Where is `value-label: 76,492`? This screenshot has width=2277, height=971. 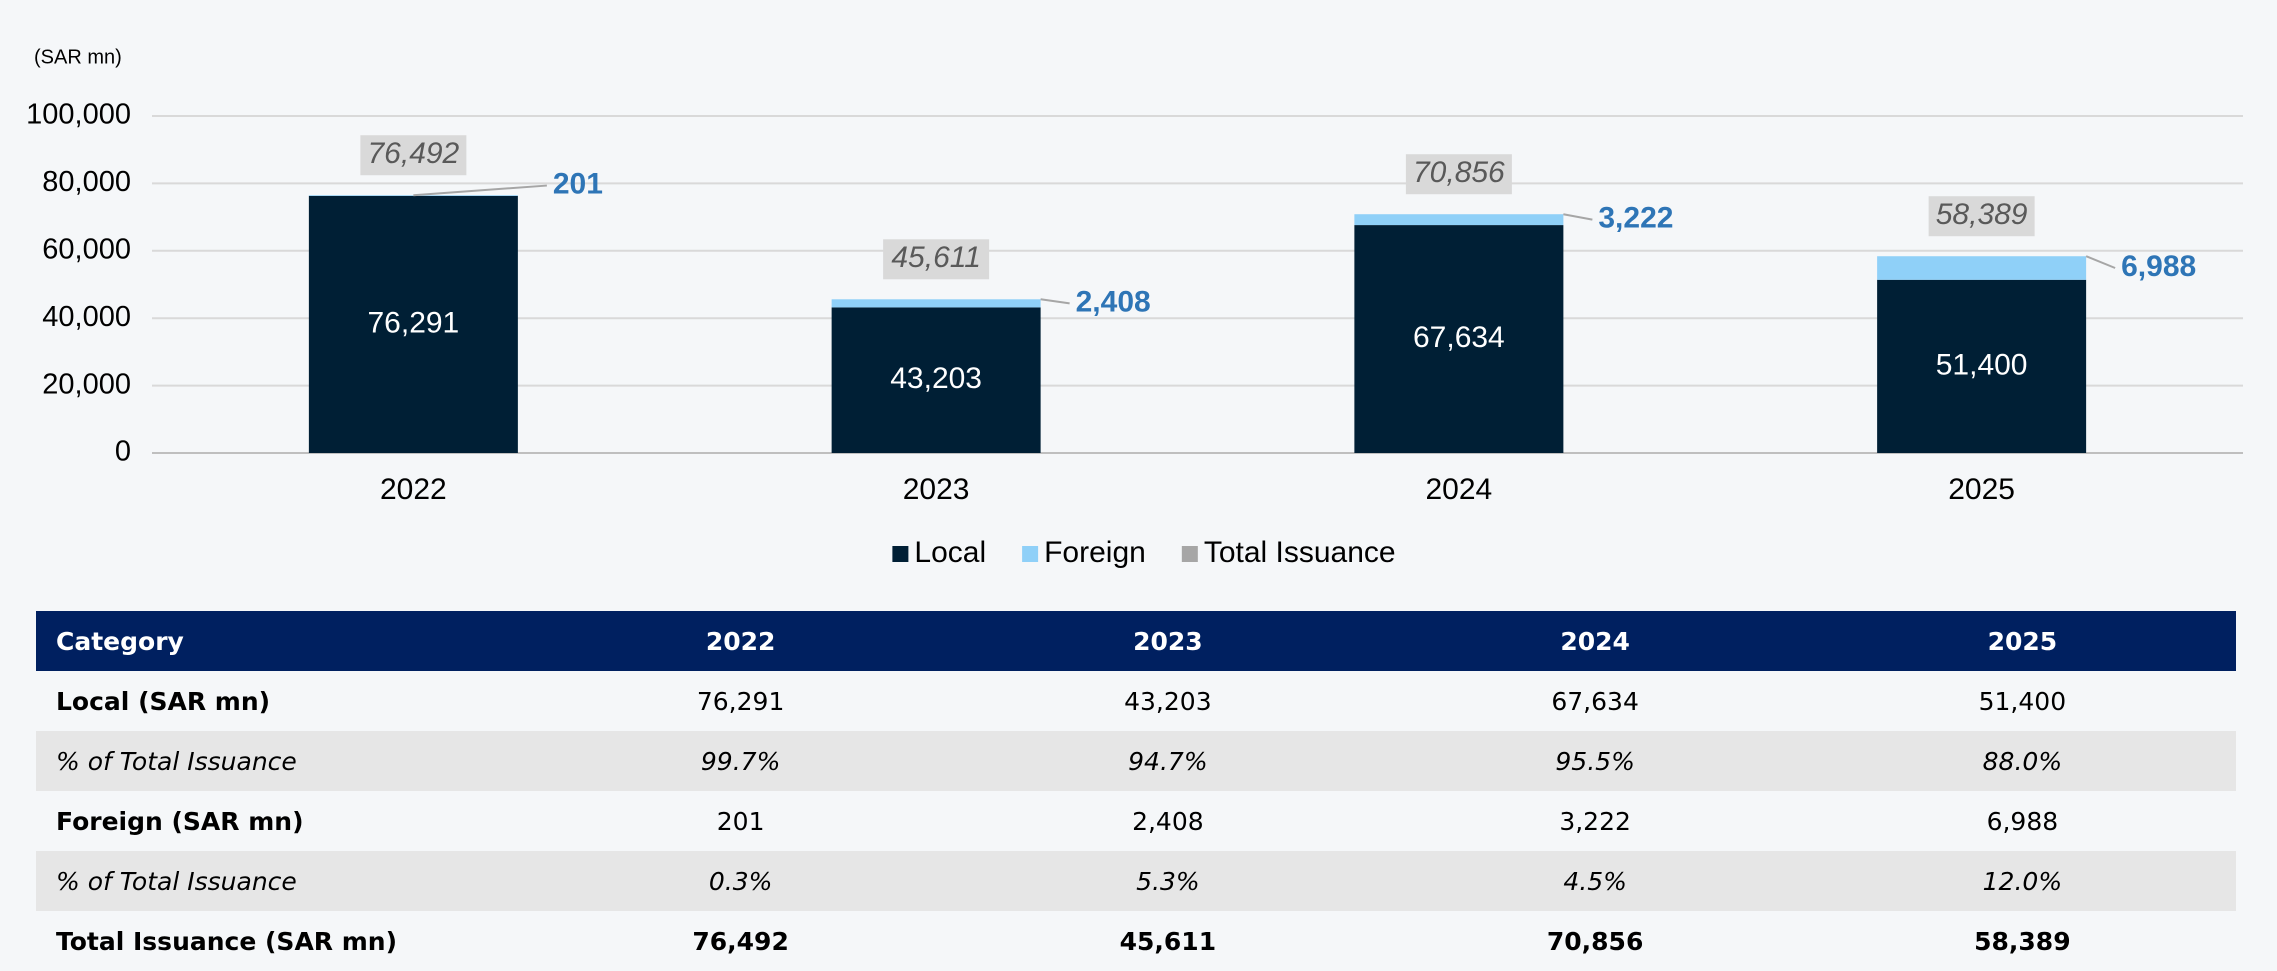 value-label: 76,492 is located at coordinates (413, 153).